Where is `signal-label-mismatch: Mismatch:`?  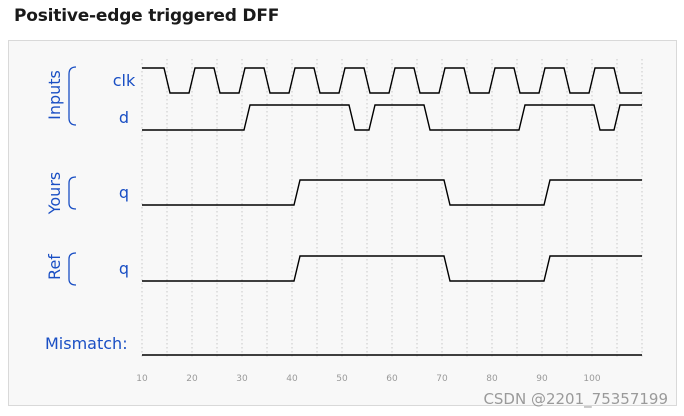 signal-label-mismatch: Mismatch: is located at coordinates (86, 343).